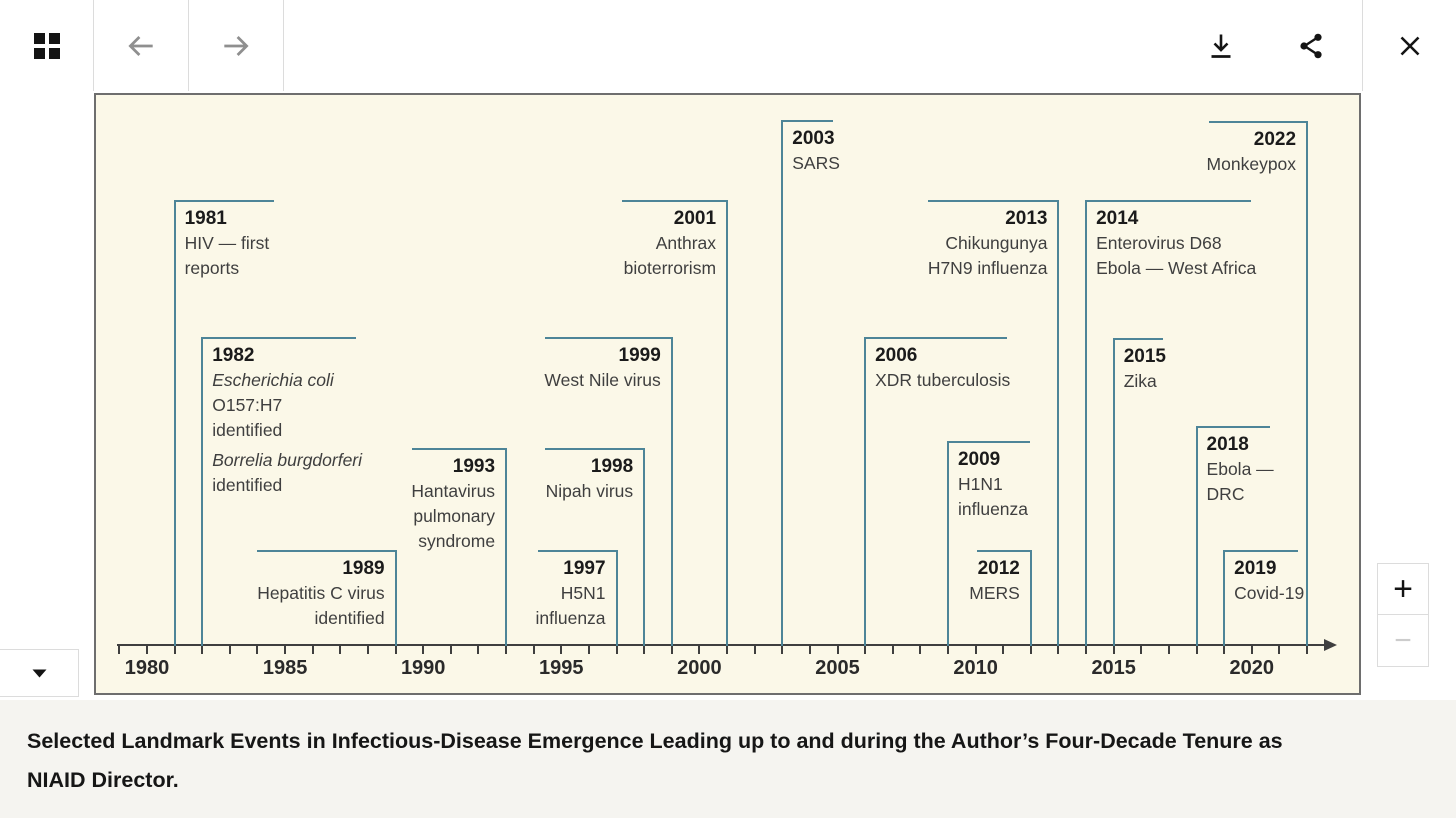  I want to click on zoom-out-button: −, so click(1403, 641).